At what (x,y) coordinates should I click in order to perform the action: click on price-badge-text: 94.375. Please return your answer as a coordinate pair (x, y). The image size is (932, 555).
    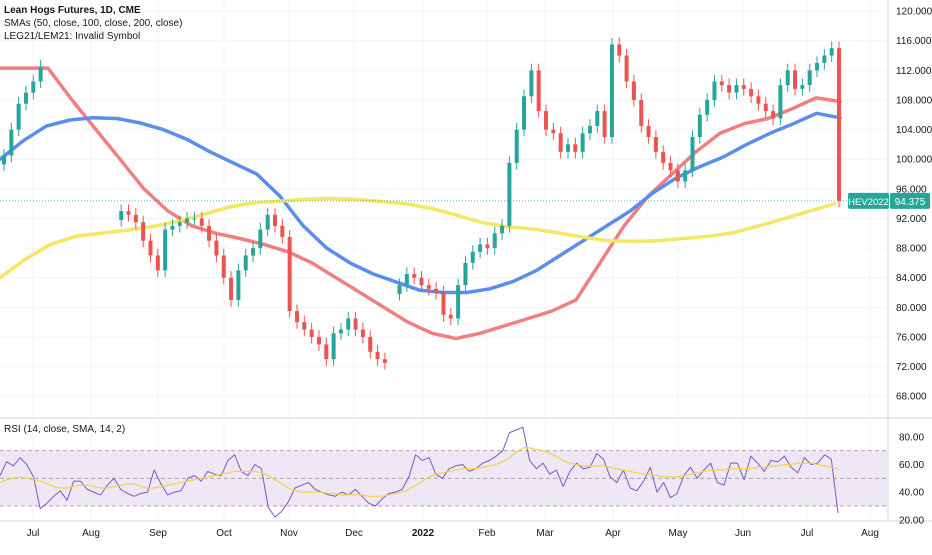
    Looking at the image, I should click on (910, 202).